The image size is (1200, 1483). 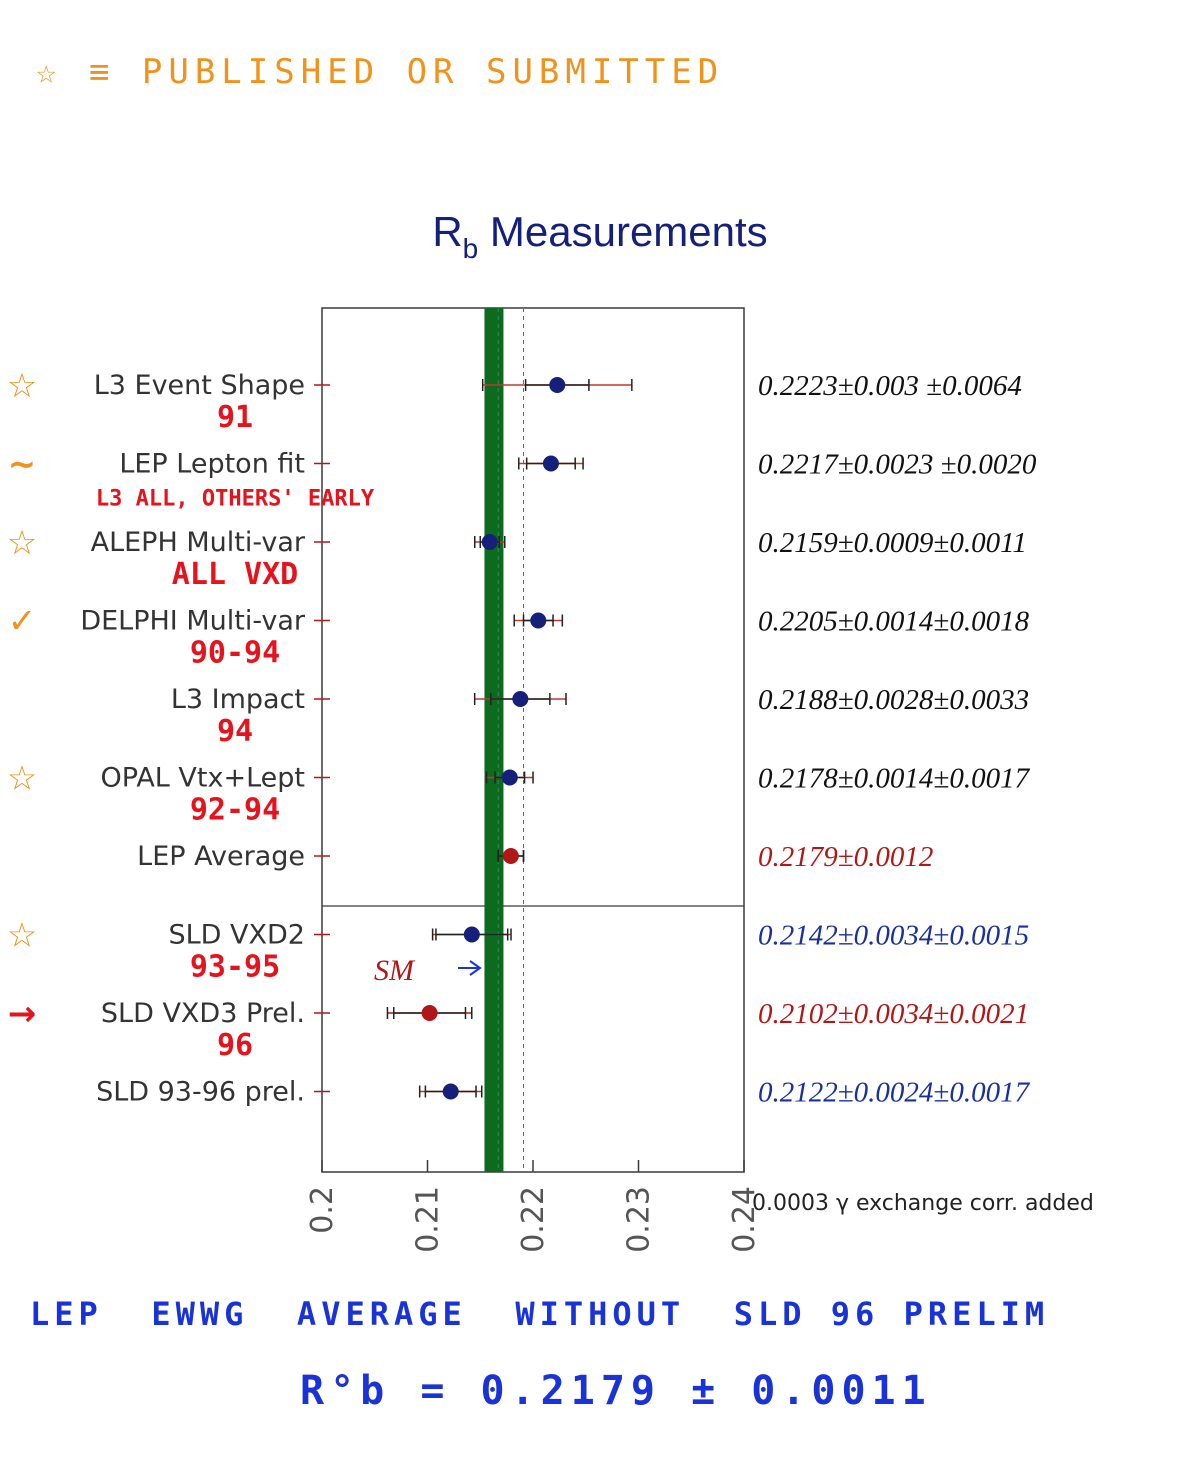 I want to click on row-handwritten-note: 93-95, so click(x=235, y=967).